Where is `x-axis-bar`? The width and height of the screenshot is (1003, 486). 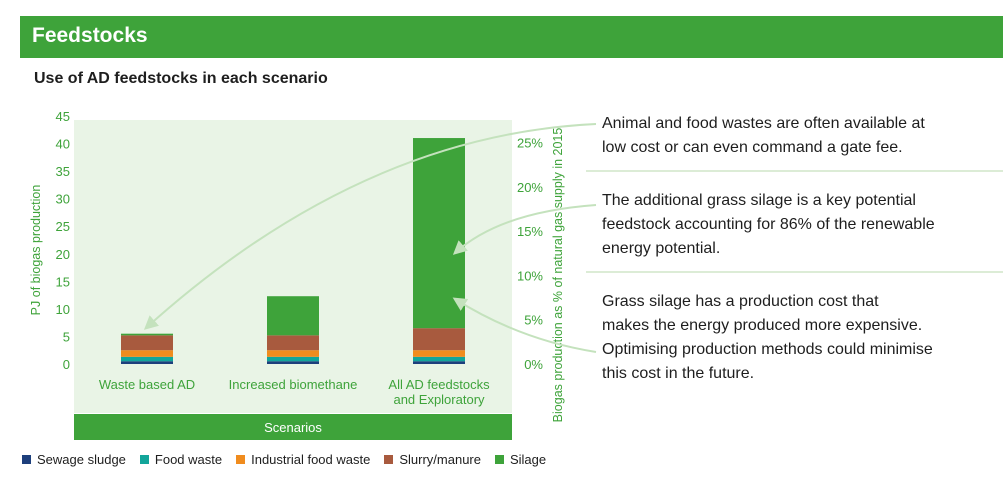 x-axis-bar is located at coordinates (293, 427).